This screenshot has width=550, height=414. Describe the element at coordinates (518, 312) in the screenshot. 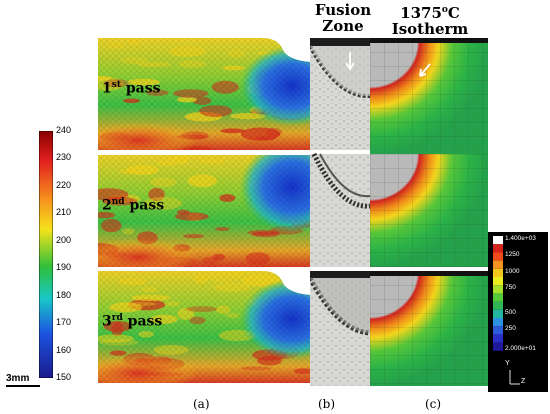

I see `temperature-legend: 1.400e+03 1250 1000 750 500 250 2.000e+01 Y Z` at that location.